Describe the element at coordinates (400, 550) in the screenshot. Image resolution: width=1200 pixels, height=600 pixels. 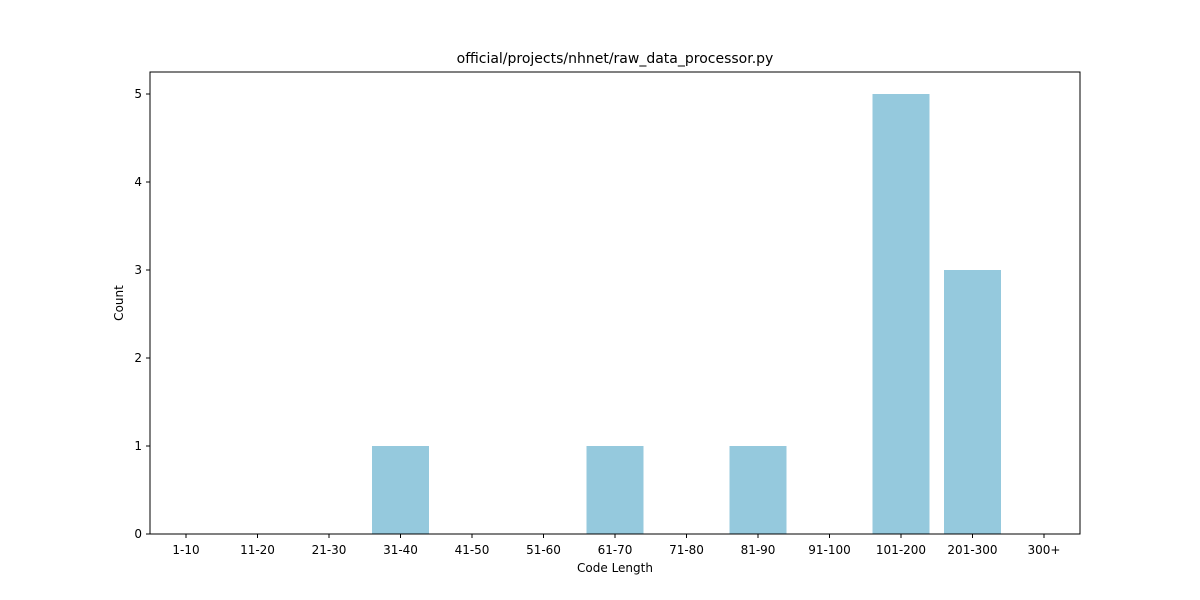
I see `x-tick-label: 31-40` at that location.